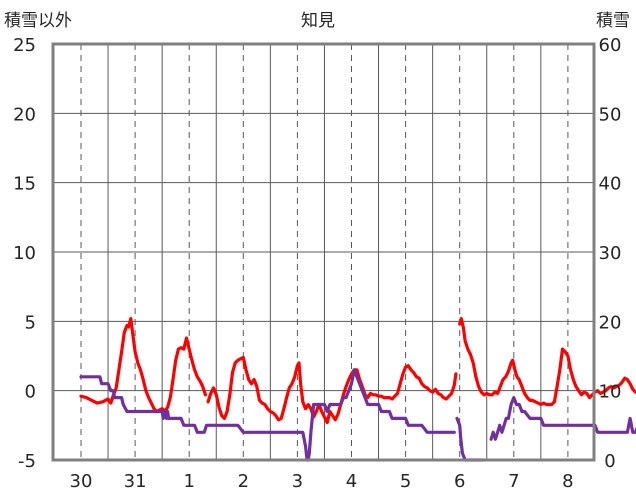 The width and height of the screenshot is (636, 501). What do you see at coordinates (459, 481) in the screenshot?
I see `x-tick-label: 6` at bounding box center [459, 481].